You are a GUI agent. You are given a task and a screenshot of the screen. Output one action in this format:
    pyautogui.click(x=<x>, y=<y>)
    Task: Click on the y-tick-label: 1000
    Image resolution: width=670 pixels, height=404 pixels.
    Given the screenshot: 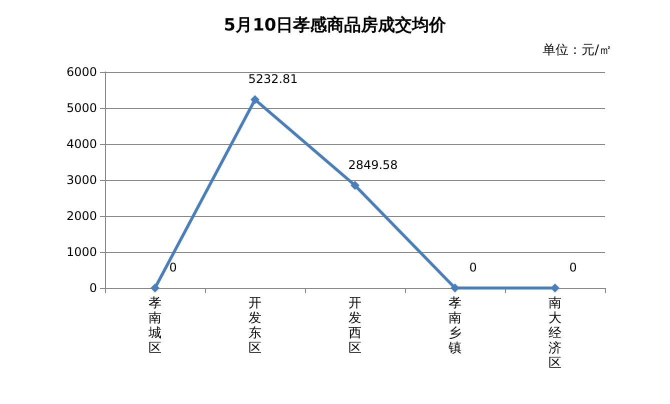 What is the action you would take?
    pyautogui.click(x=81, y=252)
    